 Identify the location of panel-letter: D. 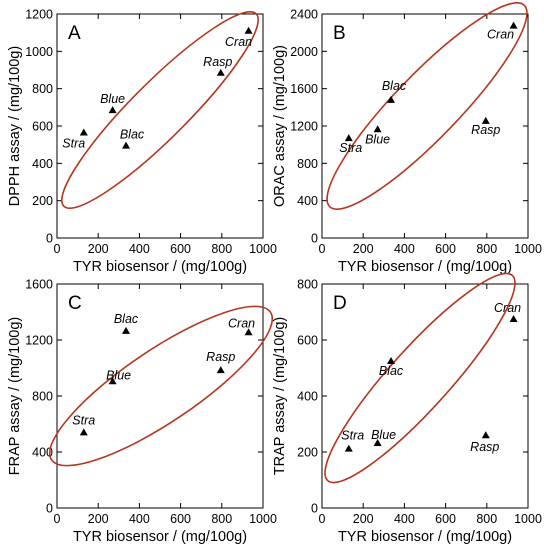
(340, 303).